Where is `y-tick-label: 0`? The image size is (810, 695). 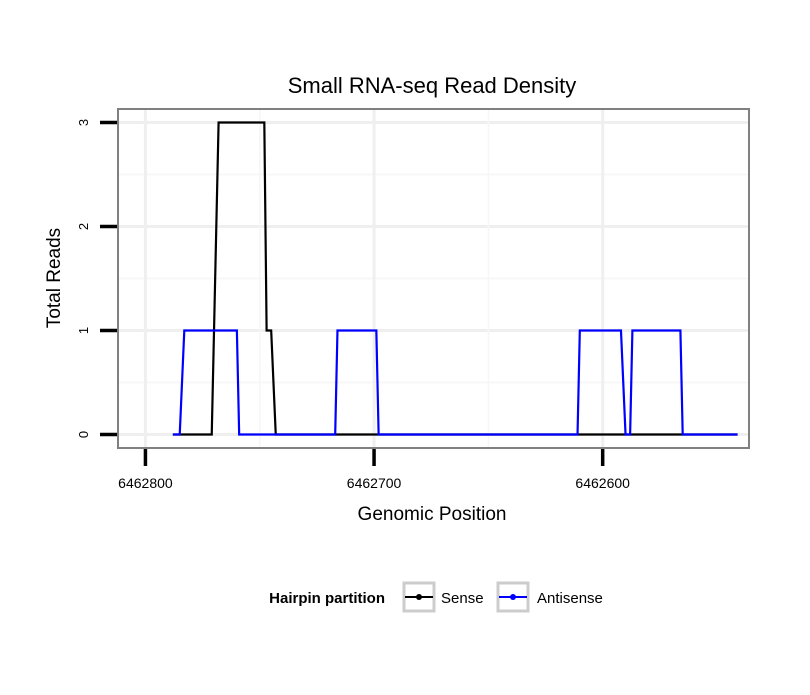 y-tick-label: 0 is located at coordinates (83, 434).